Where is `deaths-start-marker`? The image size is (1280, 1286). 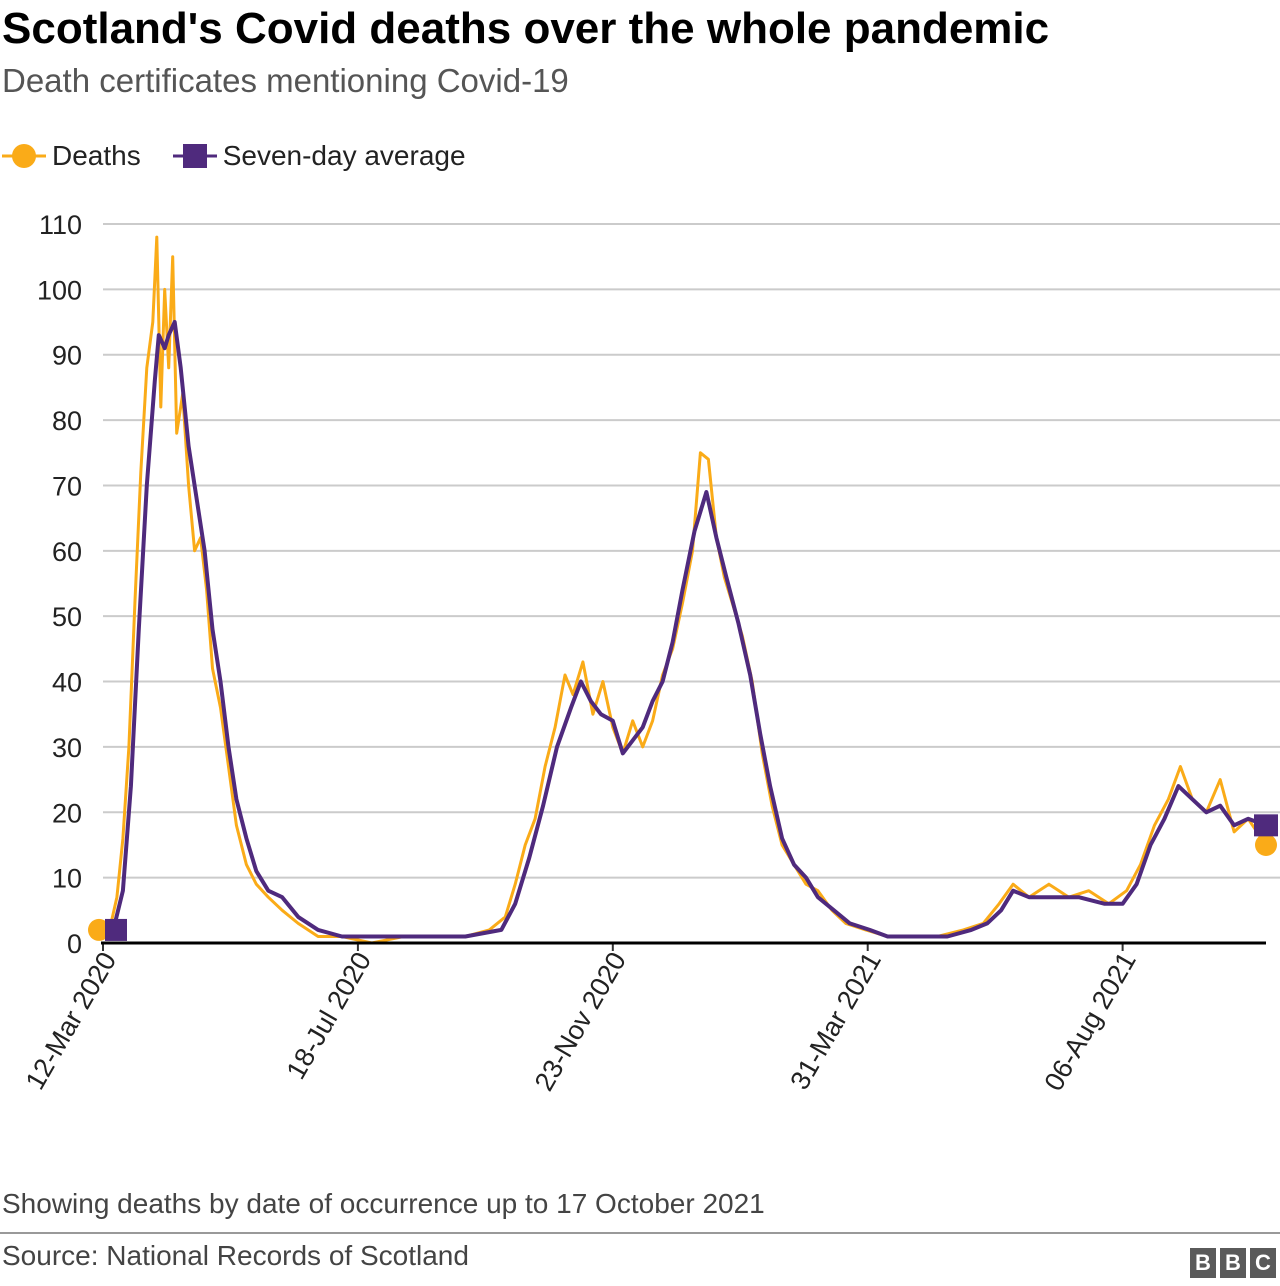 deaths-start-marker is located at coordinates (99, 929).